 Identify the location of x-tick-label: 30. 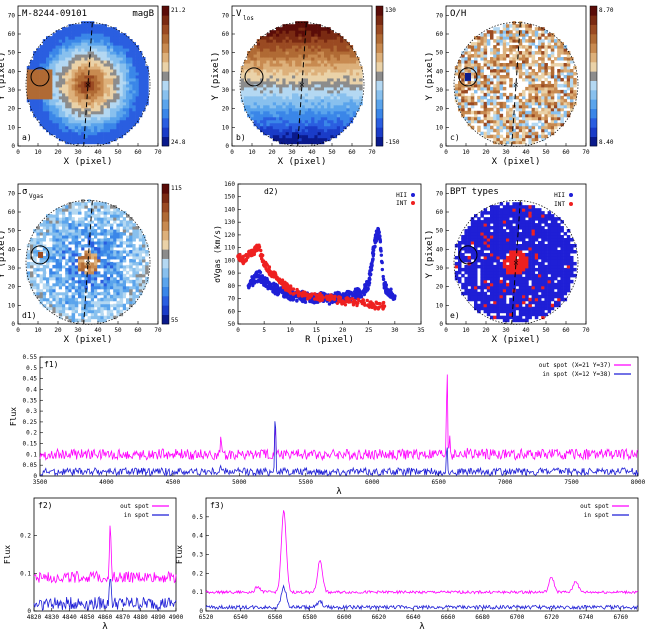
(506, 152).